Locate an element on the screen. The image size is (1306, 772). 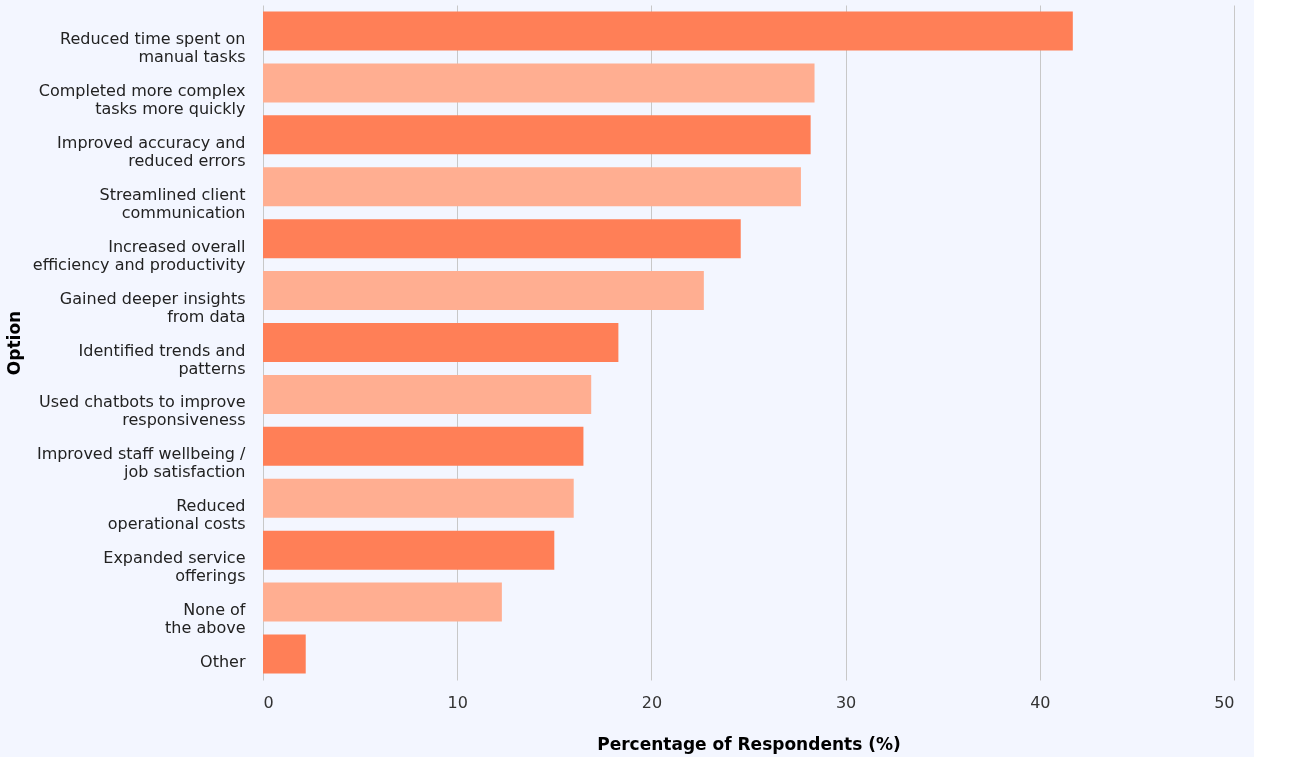
y-axis-title: Option is located at coordinates (13, 343).